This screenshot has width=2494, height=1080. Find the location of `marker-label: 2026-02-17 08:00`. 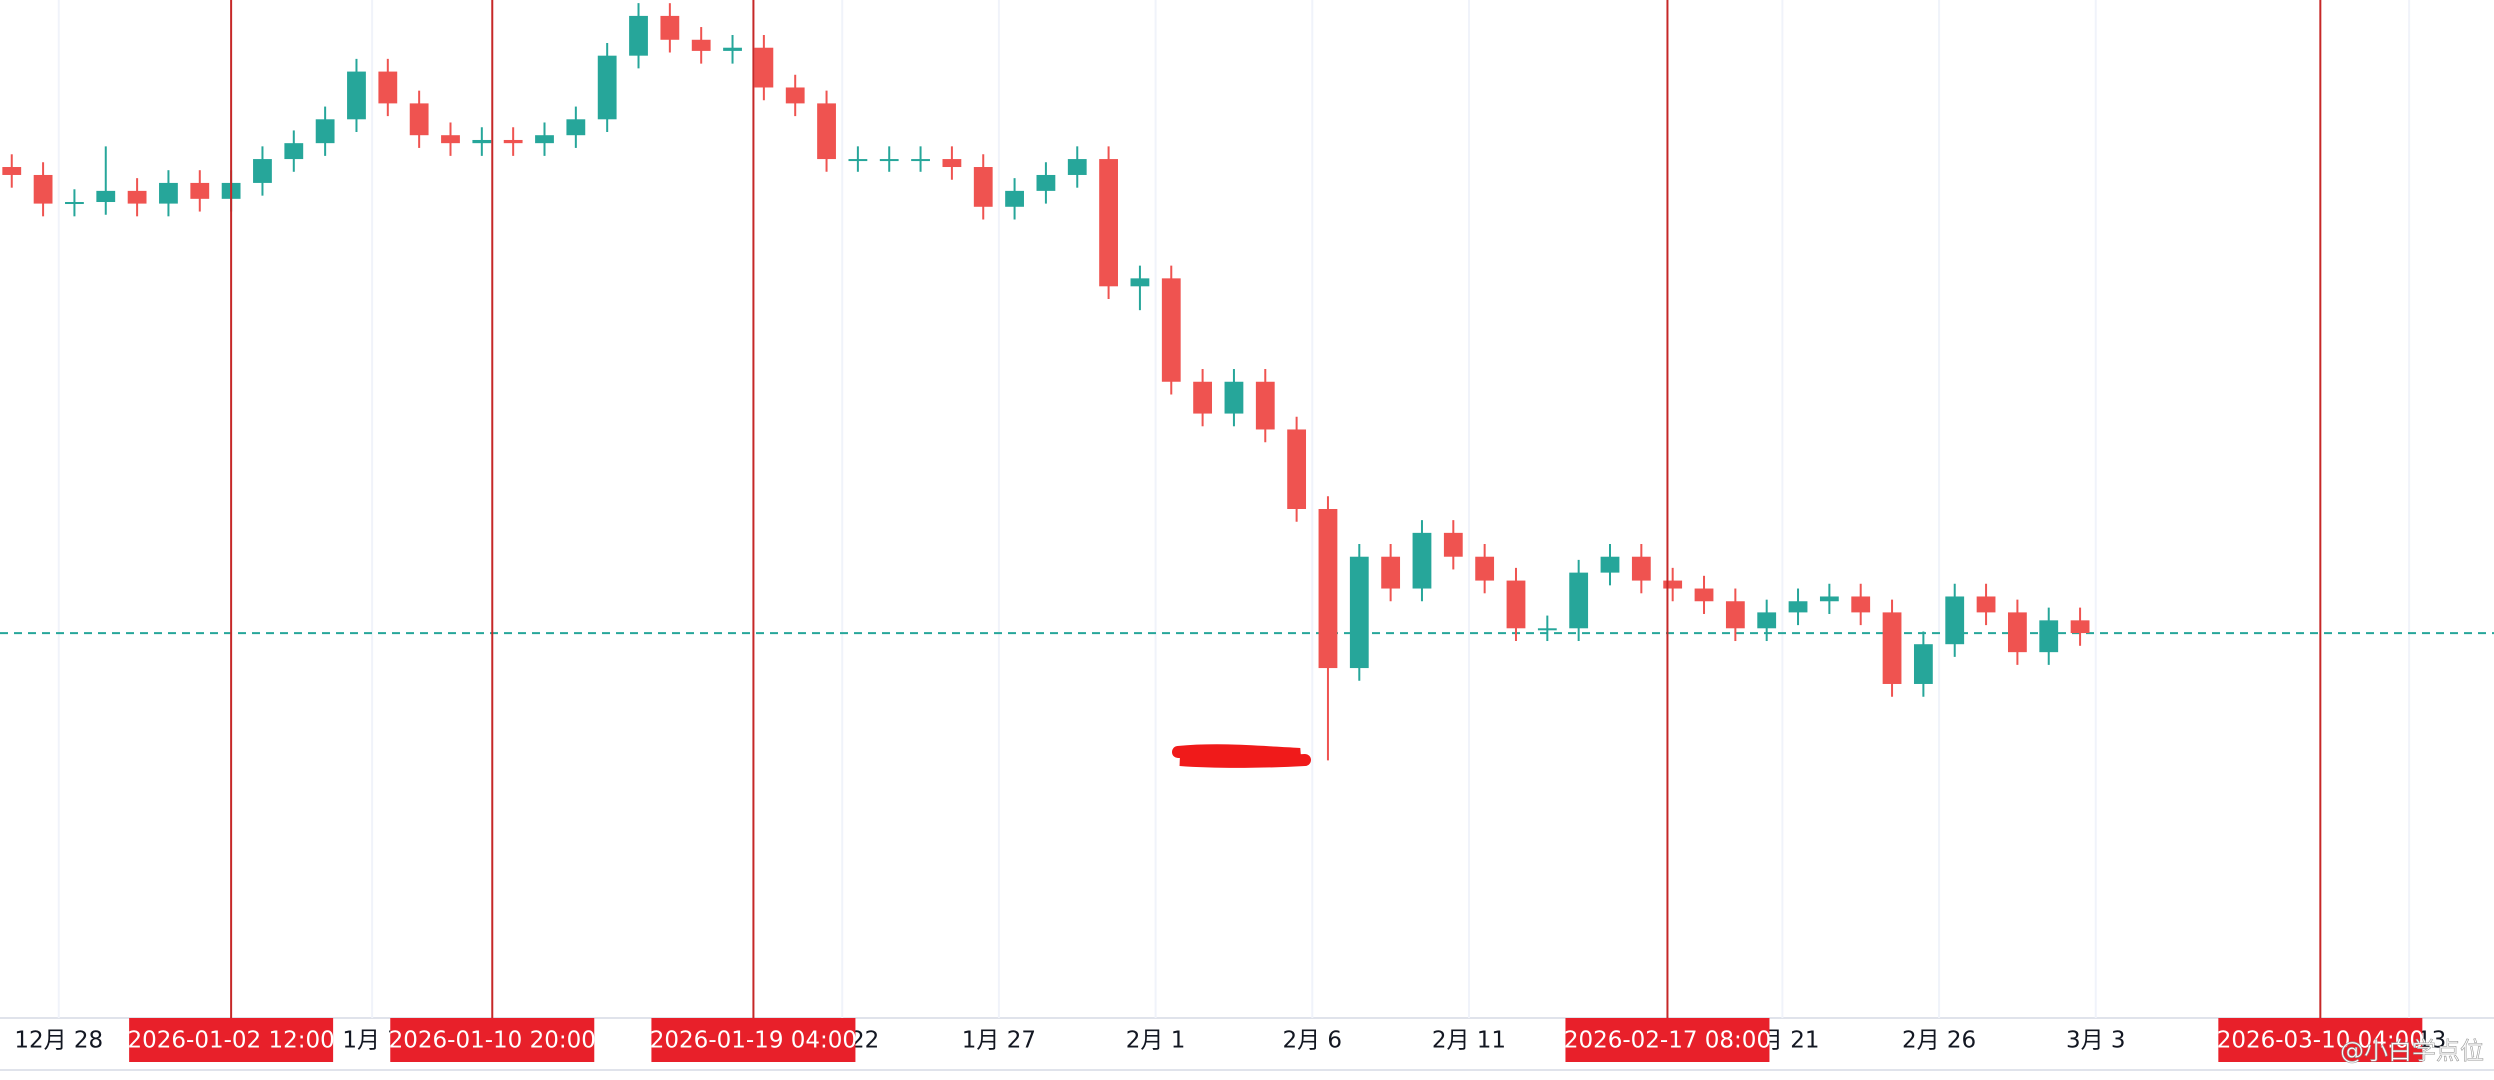

marker-label: 2026-02-17 08:00 is located at coordinates (1667, 1041).